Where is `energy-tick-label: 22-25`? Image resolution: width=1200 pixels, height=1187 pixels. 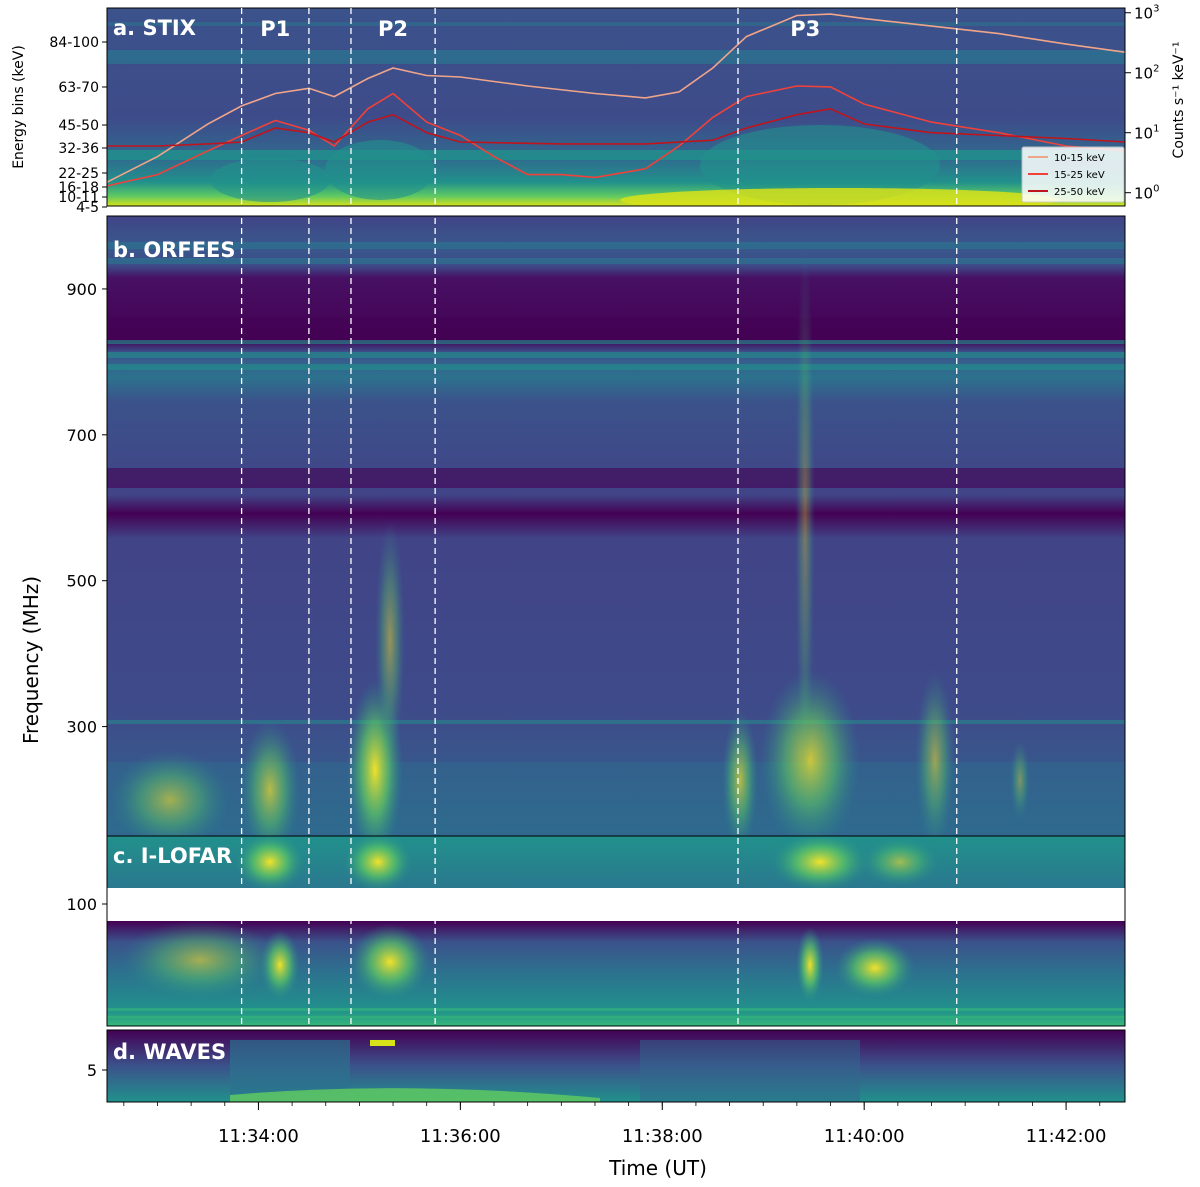 energy-tick-label: 22-25 is located at coordinates (78, 174).